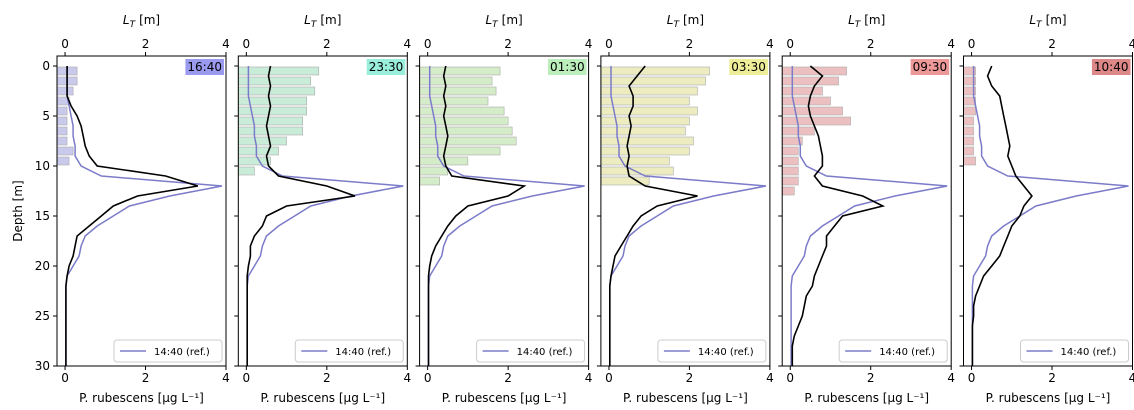  Describe the element at coordinates (46, 66) in the screenshot. I see `y-tick-label: 0` at that location.